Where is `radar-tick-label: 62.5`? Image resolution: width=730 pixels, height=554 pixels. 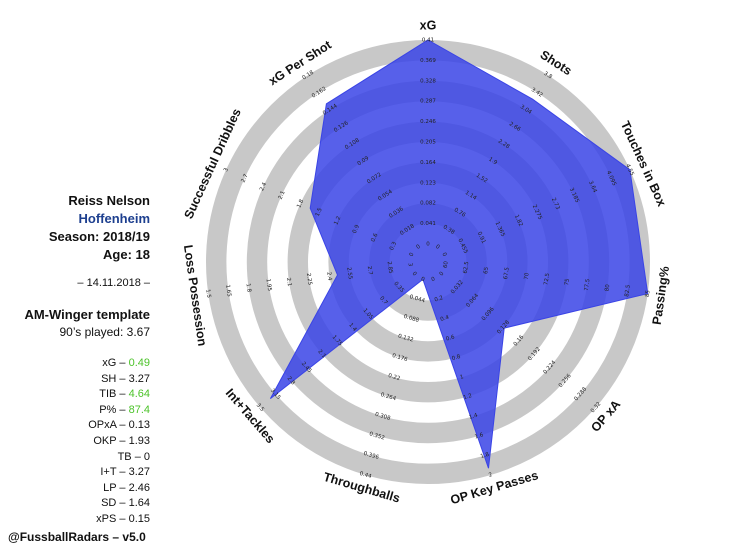 radar-tick-label: 62.5 is located at coordinates (467, 267).